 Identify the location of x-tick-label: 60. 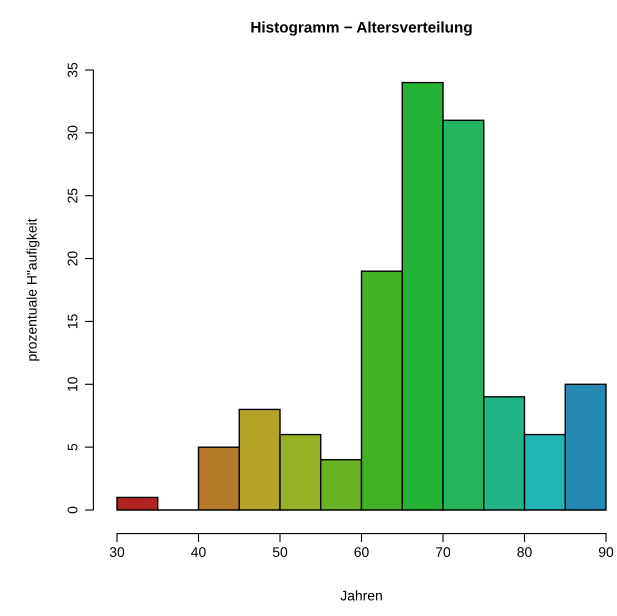
(361, 552).